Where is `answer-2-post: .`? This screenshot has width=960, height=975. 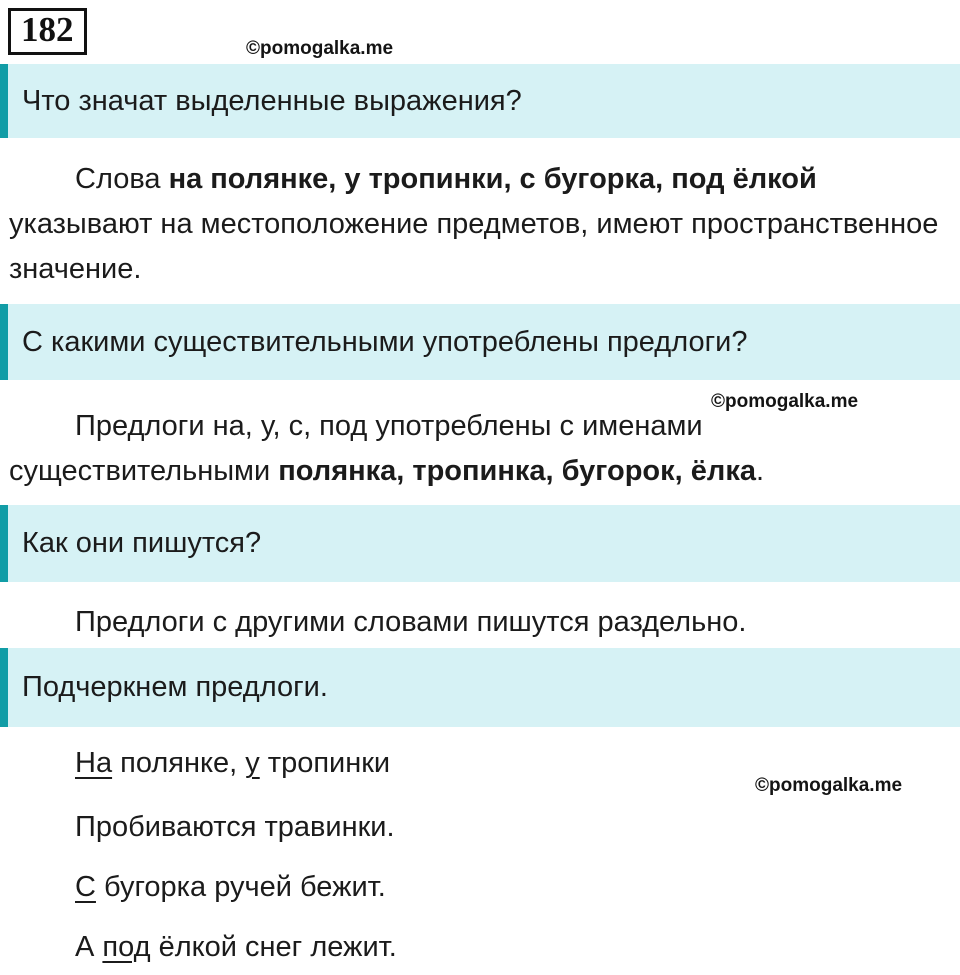
answer-2-post: . is located at coordinates (760, 471).